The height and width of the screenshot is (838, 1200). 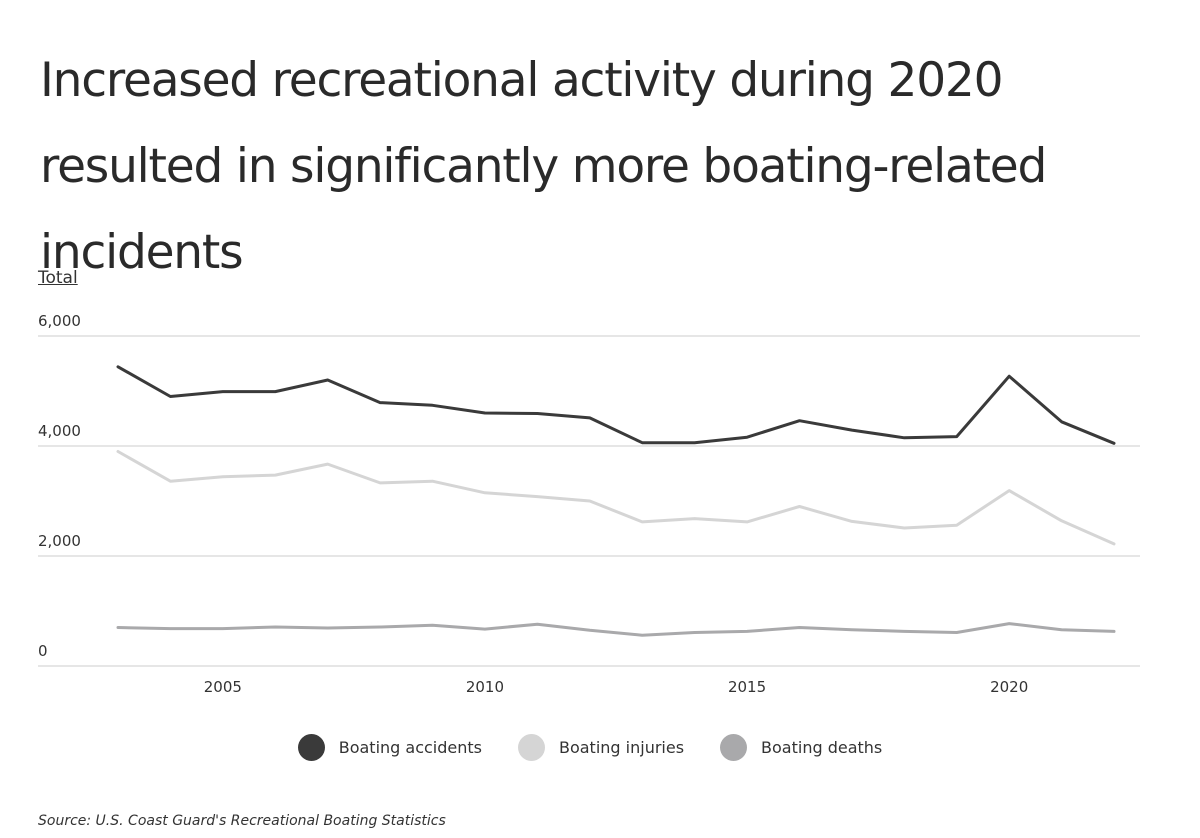 I want to click on y-tick-label: 6,000, so click(x=59, y=321).